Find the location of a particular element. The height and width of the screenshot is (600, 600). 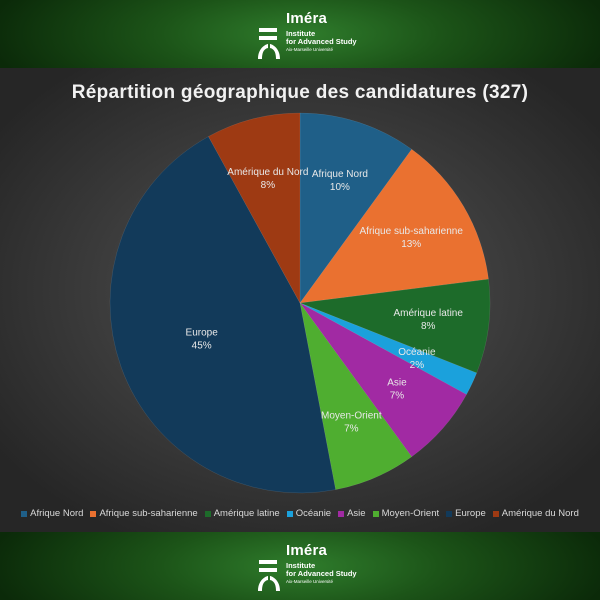

slice-category-label: Europe is located at coordinates (202, 332).